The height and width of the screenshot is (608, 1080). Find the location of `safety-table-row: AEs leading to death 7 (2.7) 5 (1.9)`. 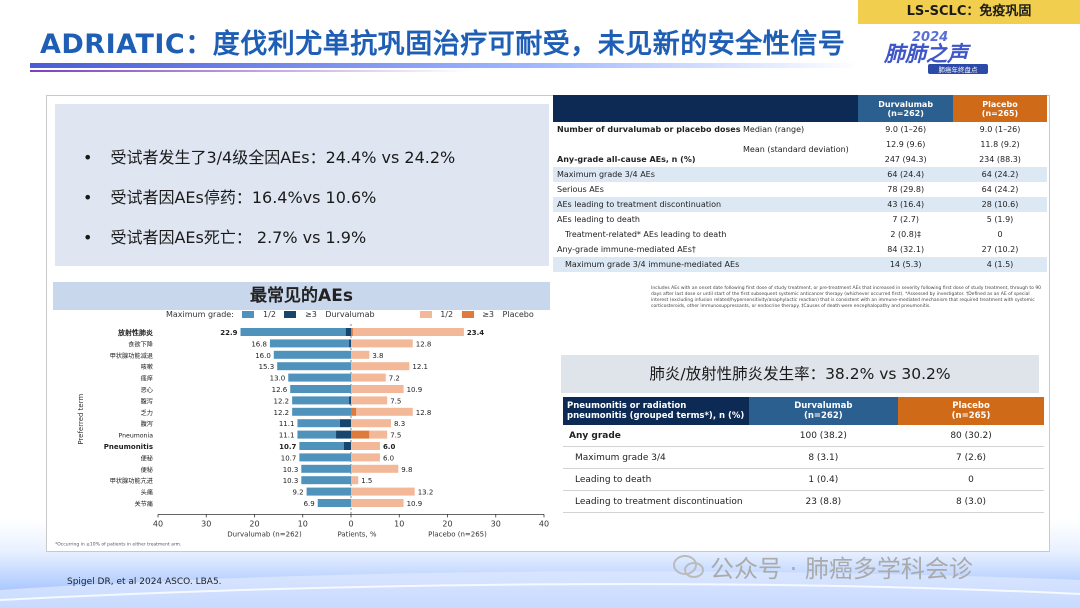

safety-table-row: AEs leading to death 7 (2.7) 5 (1.9) is located at coordinates (800, 219).